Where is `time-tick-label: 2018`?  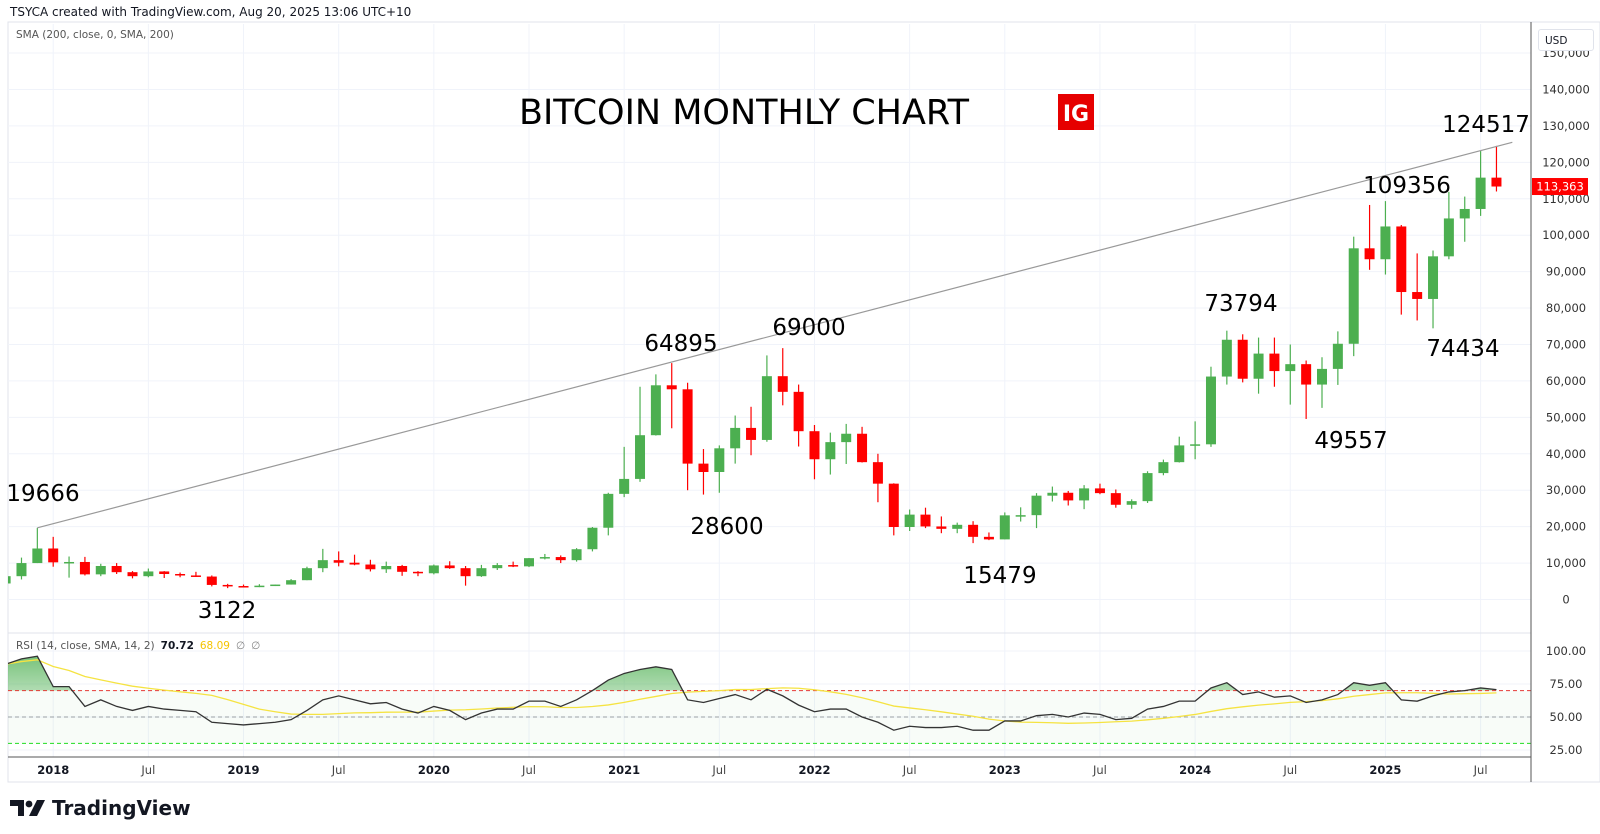
time-tick-label: 2018 is located at coordinates (53, 770).